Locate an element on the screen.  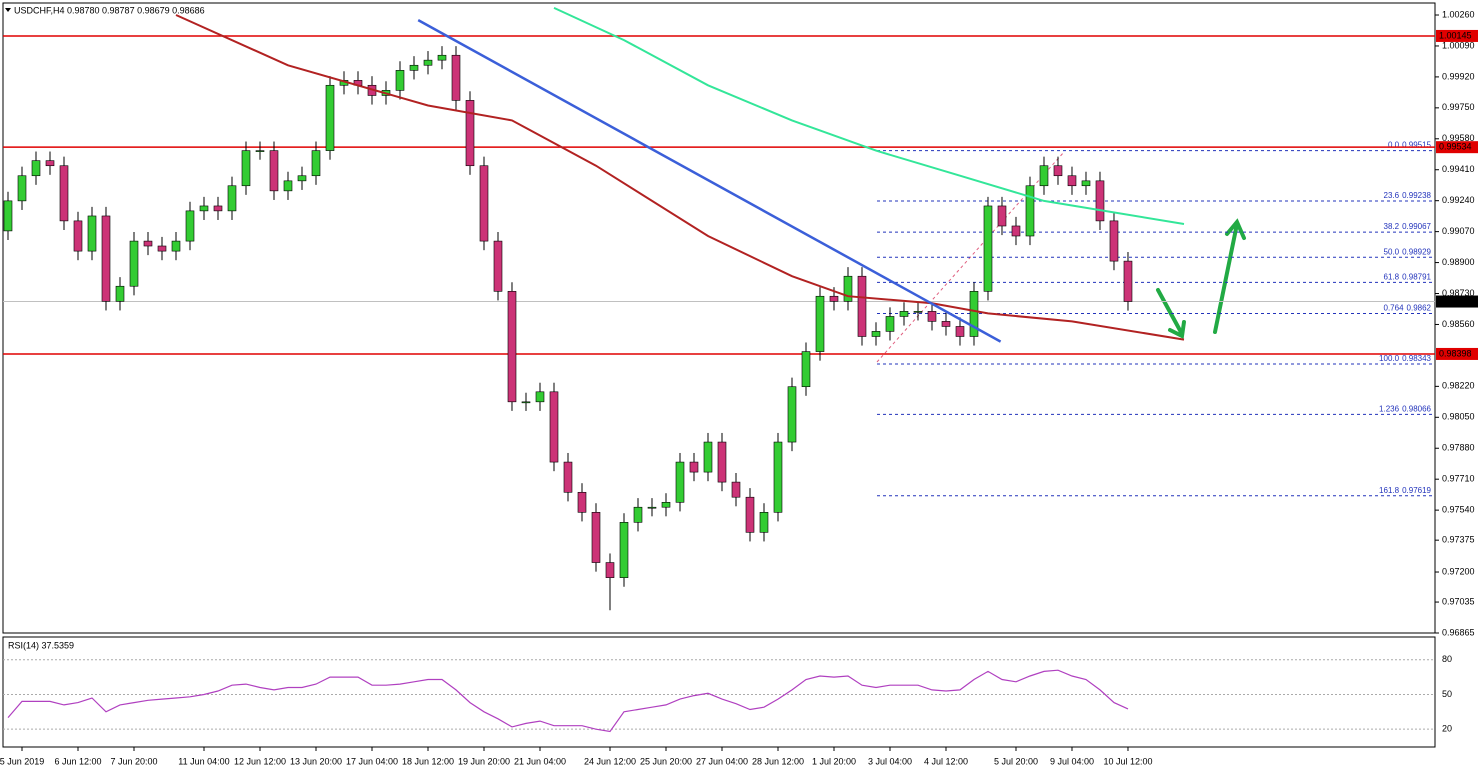
rsi-tick-label: 50 is located at coordinates (1447, 694).